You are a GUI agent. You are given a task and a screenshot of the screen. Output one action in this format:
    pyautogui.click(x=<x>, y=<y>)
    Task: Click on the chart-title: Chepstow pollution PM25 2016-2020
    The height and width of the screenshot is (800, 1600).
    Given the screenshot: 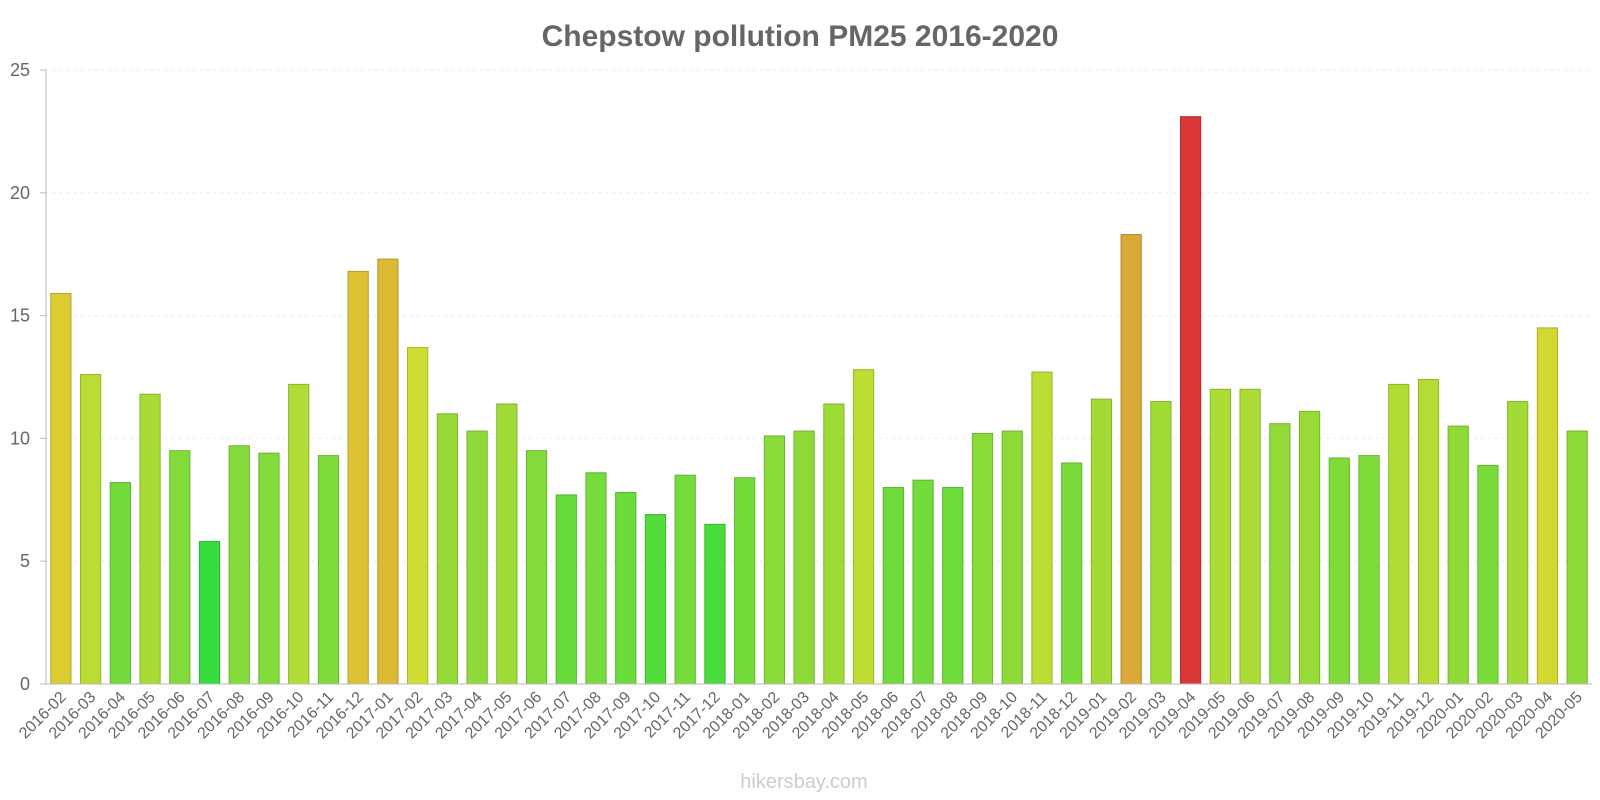 What is the action you would take?
    pyautogui.click(x=800, y=36)
    